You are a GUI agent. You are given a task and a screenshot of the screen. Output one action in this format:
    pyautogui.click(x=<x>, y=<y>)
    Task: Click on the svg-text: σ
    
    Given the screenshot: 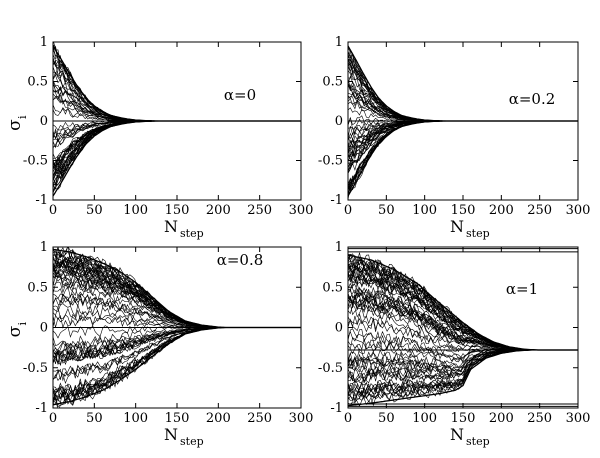 What is the action you would take?
    pyautogui.click(x=15, y=125)
    